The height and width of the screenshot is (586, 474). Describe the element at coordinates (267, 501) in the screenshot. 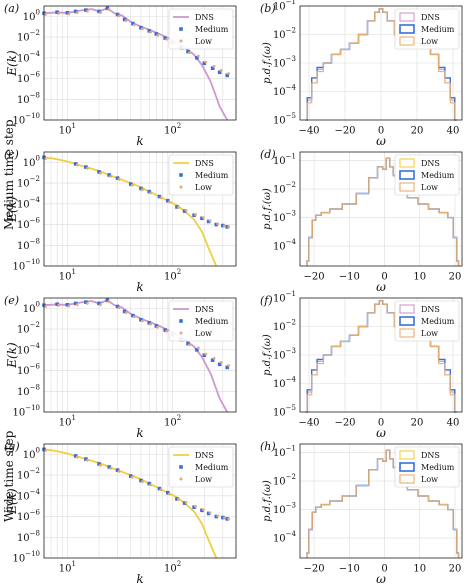

I see `y-axis-label: p.d.f.(ω)` at that location.